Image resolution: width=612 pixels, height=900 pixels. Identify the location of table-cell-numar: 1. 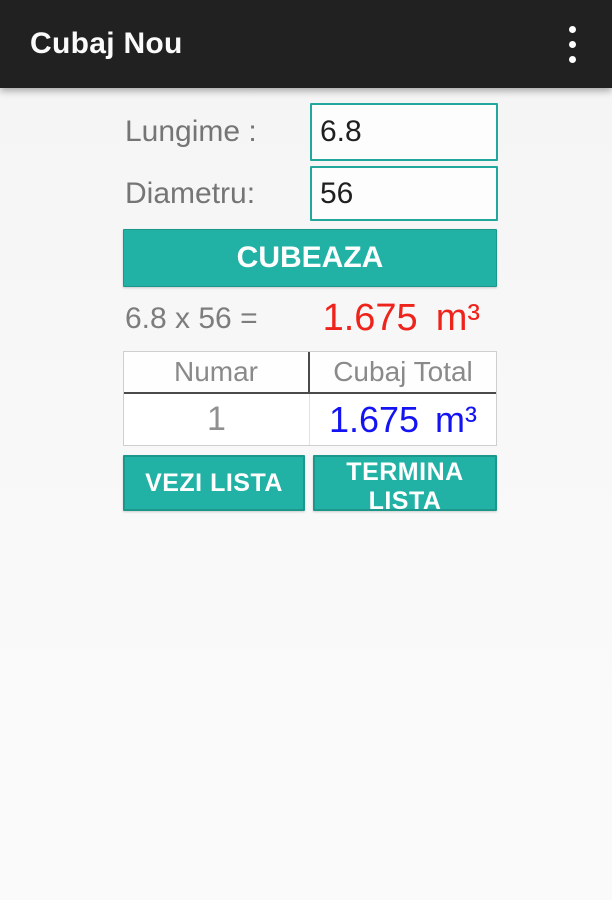
(217, 419).